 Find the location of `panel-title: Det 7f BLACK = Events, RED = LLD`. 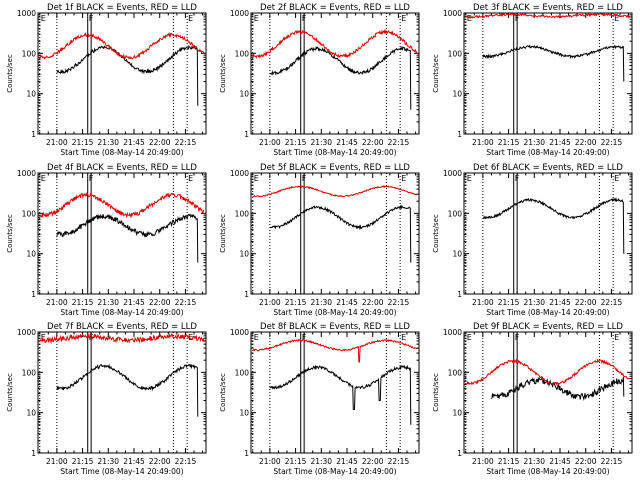

panel-title: Det 7f BLACK = Events, RED = LLD is located at coordinates (122, 327).